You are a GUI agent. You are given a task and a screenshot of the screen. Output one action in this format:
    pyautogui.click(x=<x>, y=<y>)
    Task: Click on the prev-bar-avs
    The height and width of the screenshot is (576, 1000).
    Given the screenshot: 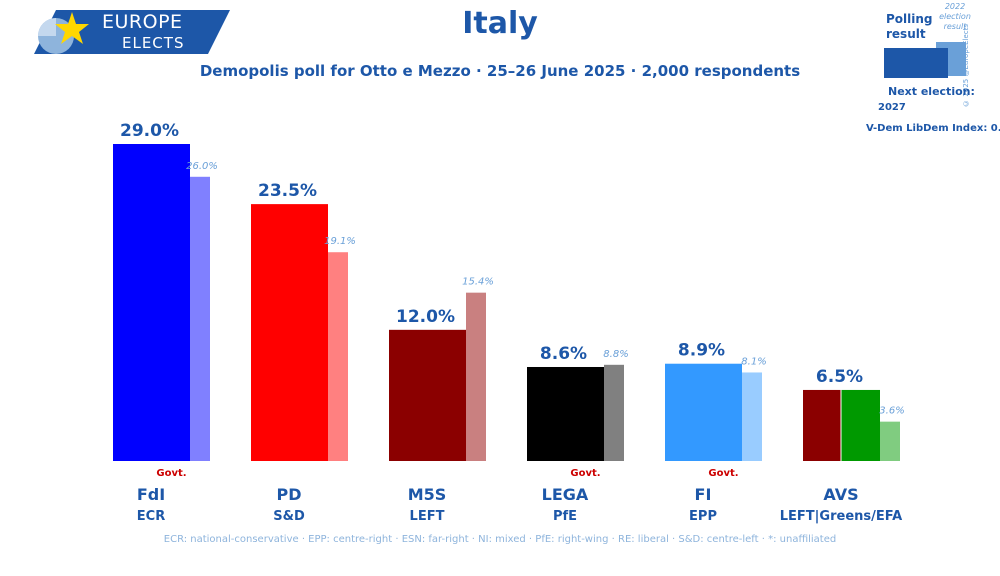 What is the action you would take?
    pyautogui.click(x=890, y=441)
    